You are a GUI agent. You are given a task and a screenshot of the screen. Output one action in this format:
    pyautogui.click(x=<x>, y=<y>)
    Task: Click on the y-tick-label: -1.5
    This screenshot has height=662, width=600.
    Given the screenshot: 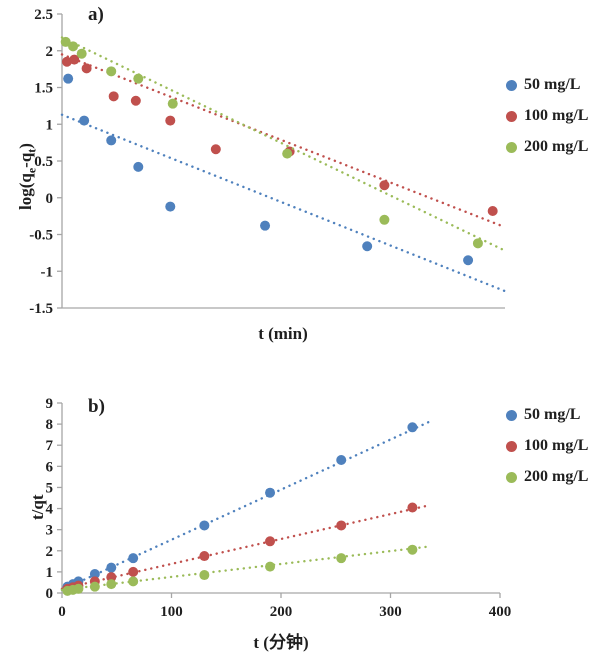 What is the action you would take?
    pyautogui.click(x=41, y=309)
    